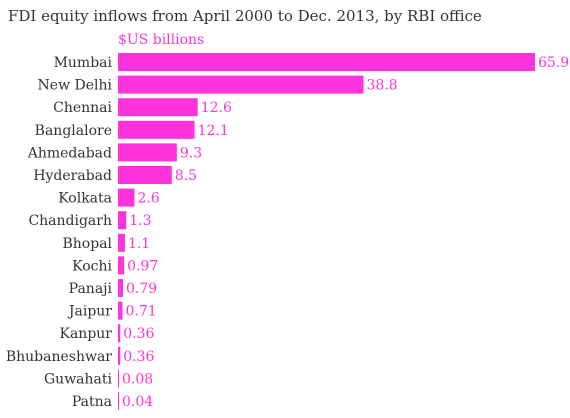 Image resolution: width=570 pixels, height=418 pixels. I want to click on value-label: 2.6, so click(148, 199).